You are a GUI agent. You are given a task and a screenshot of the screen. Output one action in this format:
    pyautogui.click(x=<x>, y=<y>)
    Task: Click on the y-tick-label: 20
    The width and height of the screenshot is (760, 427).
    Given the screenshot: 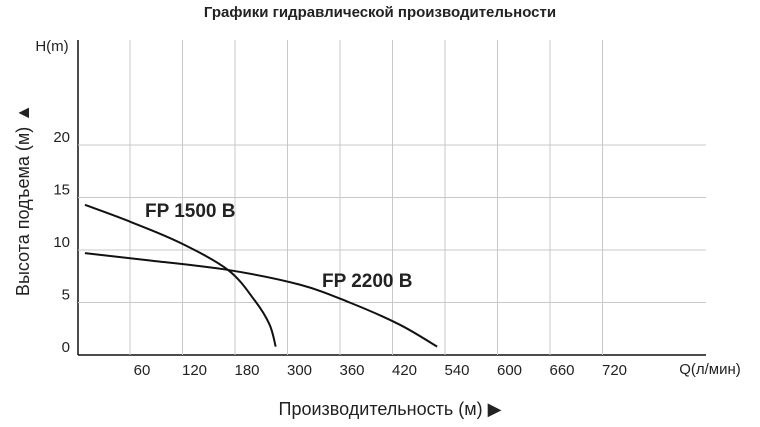 What is the action you would take?
    pyautogui.click(x=61, y=137)
    